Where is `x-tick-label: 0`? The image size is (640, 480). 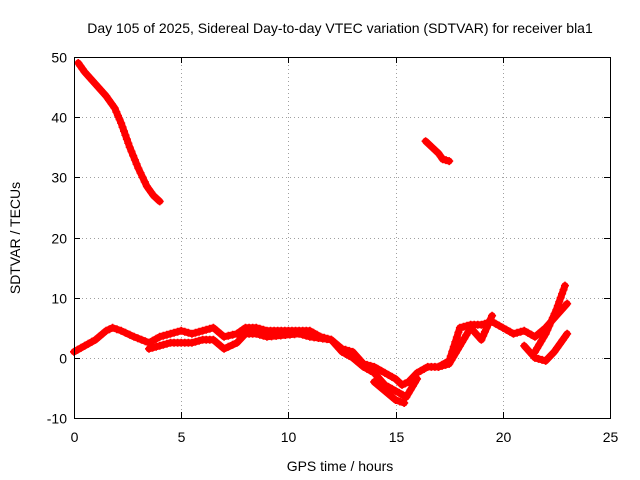
x-tick-label: 0 is located at coordinates (75, 437).